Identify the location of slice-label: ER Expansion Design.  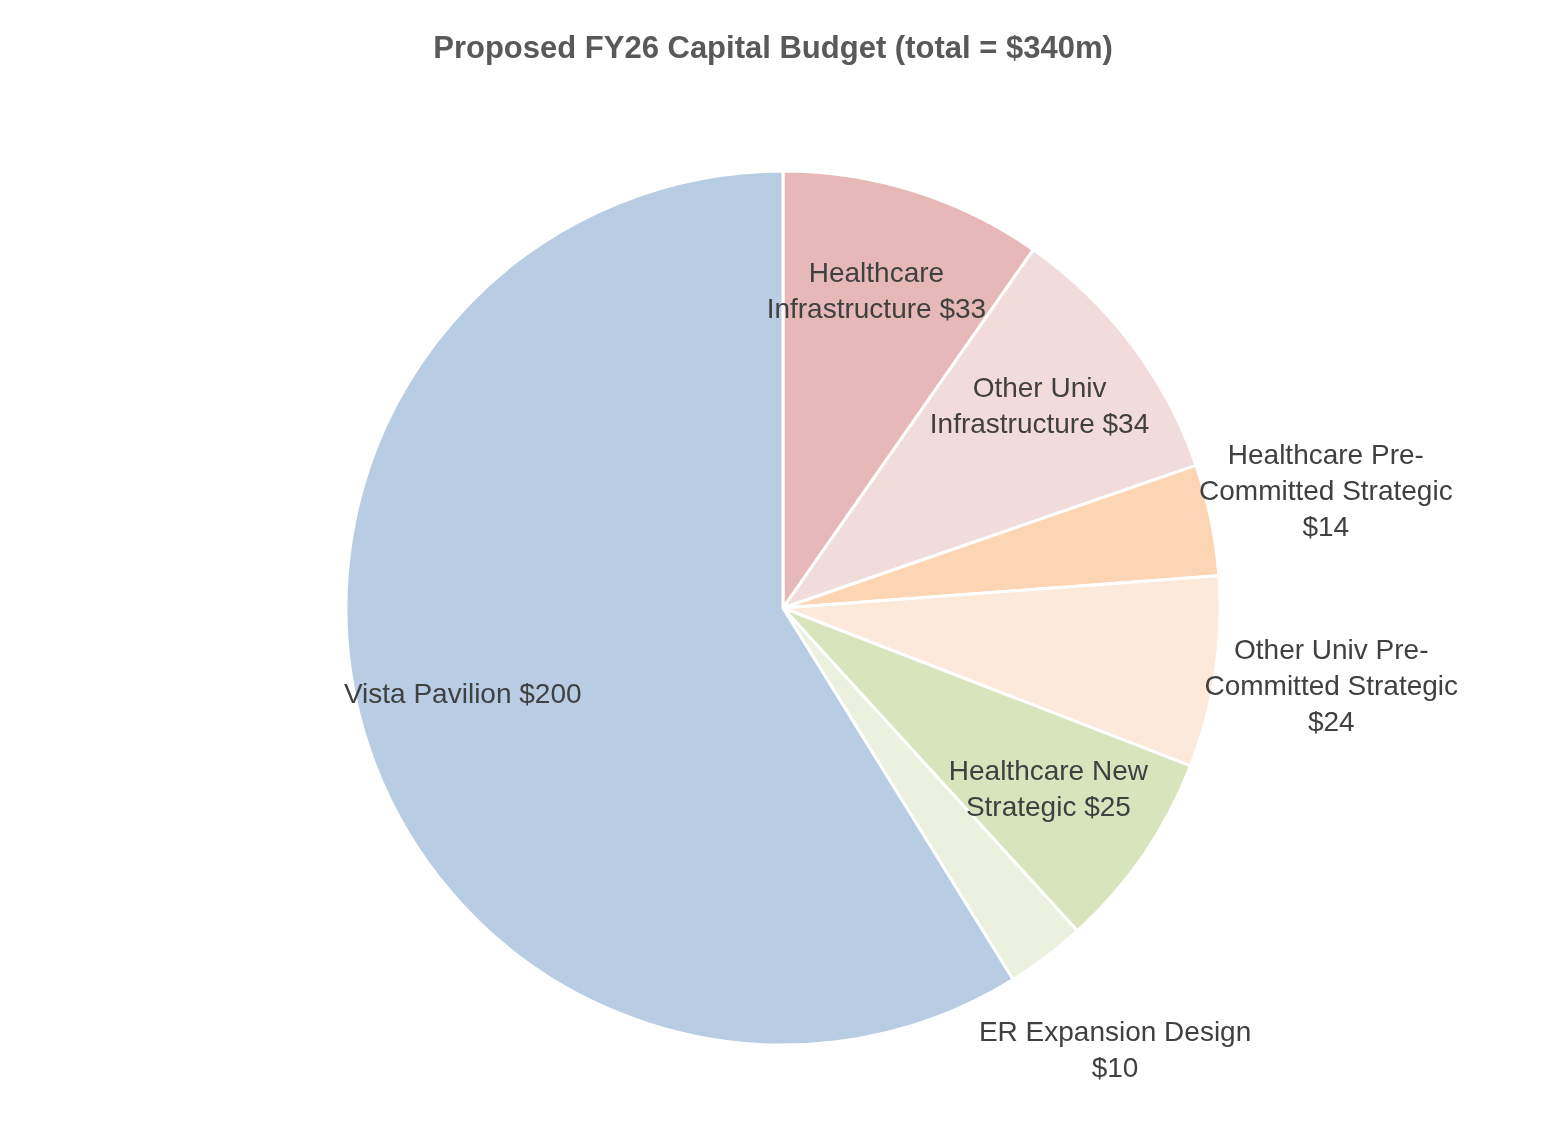
(1115, 1031).